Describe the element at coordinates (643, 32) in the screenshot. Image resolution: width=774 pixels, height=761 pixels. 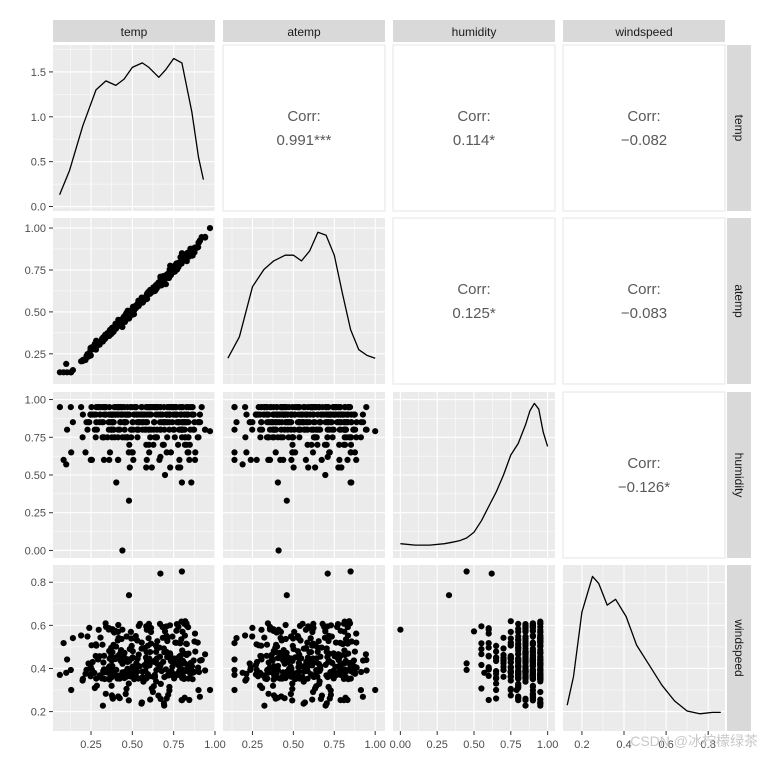
I see `strip-label-windspeed: windspeed` at that location.